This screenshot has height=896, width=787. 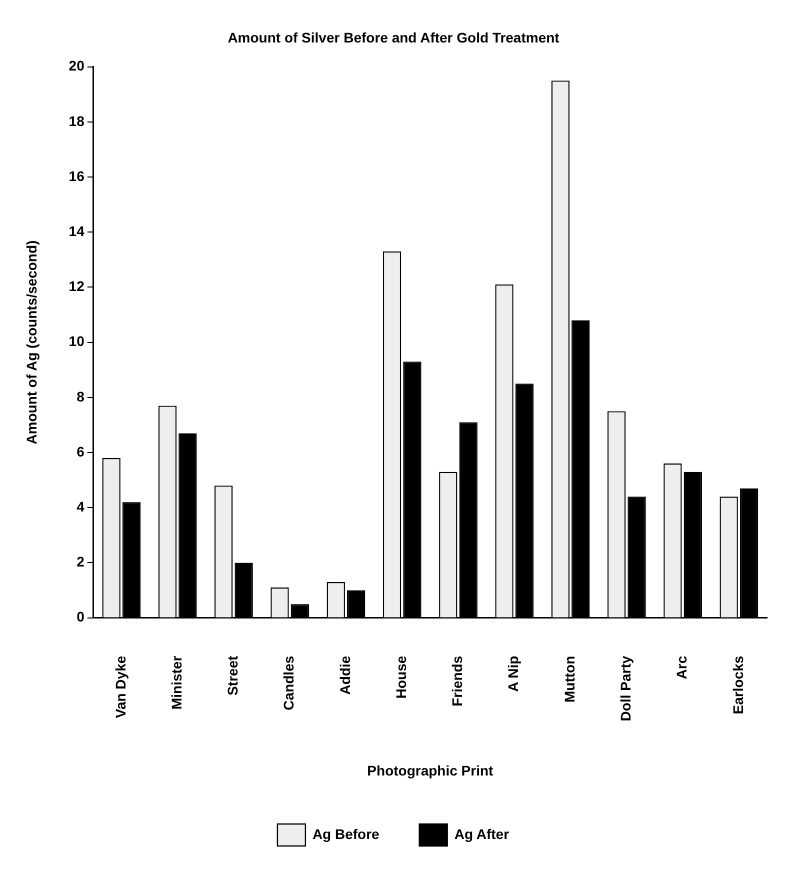 What do you see at coordinates (682, 668) in the screenshot?
I see `x-tick-label: Arc` at bounding box center [682, 668].